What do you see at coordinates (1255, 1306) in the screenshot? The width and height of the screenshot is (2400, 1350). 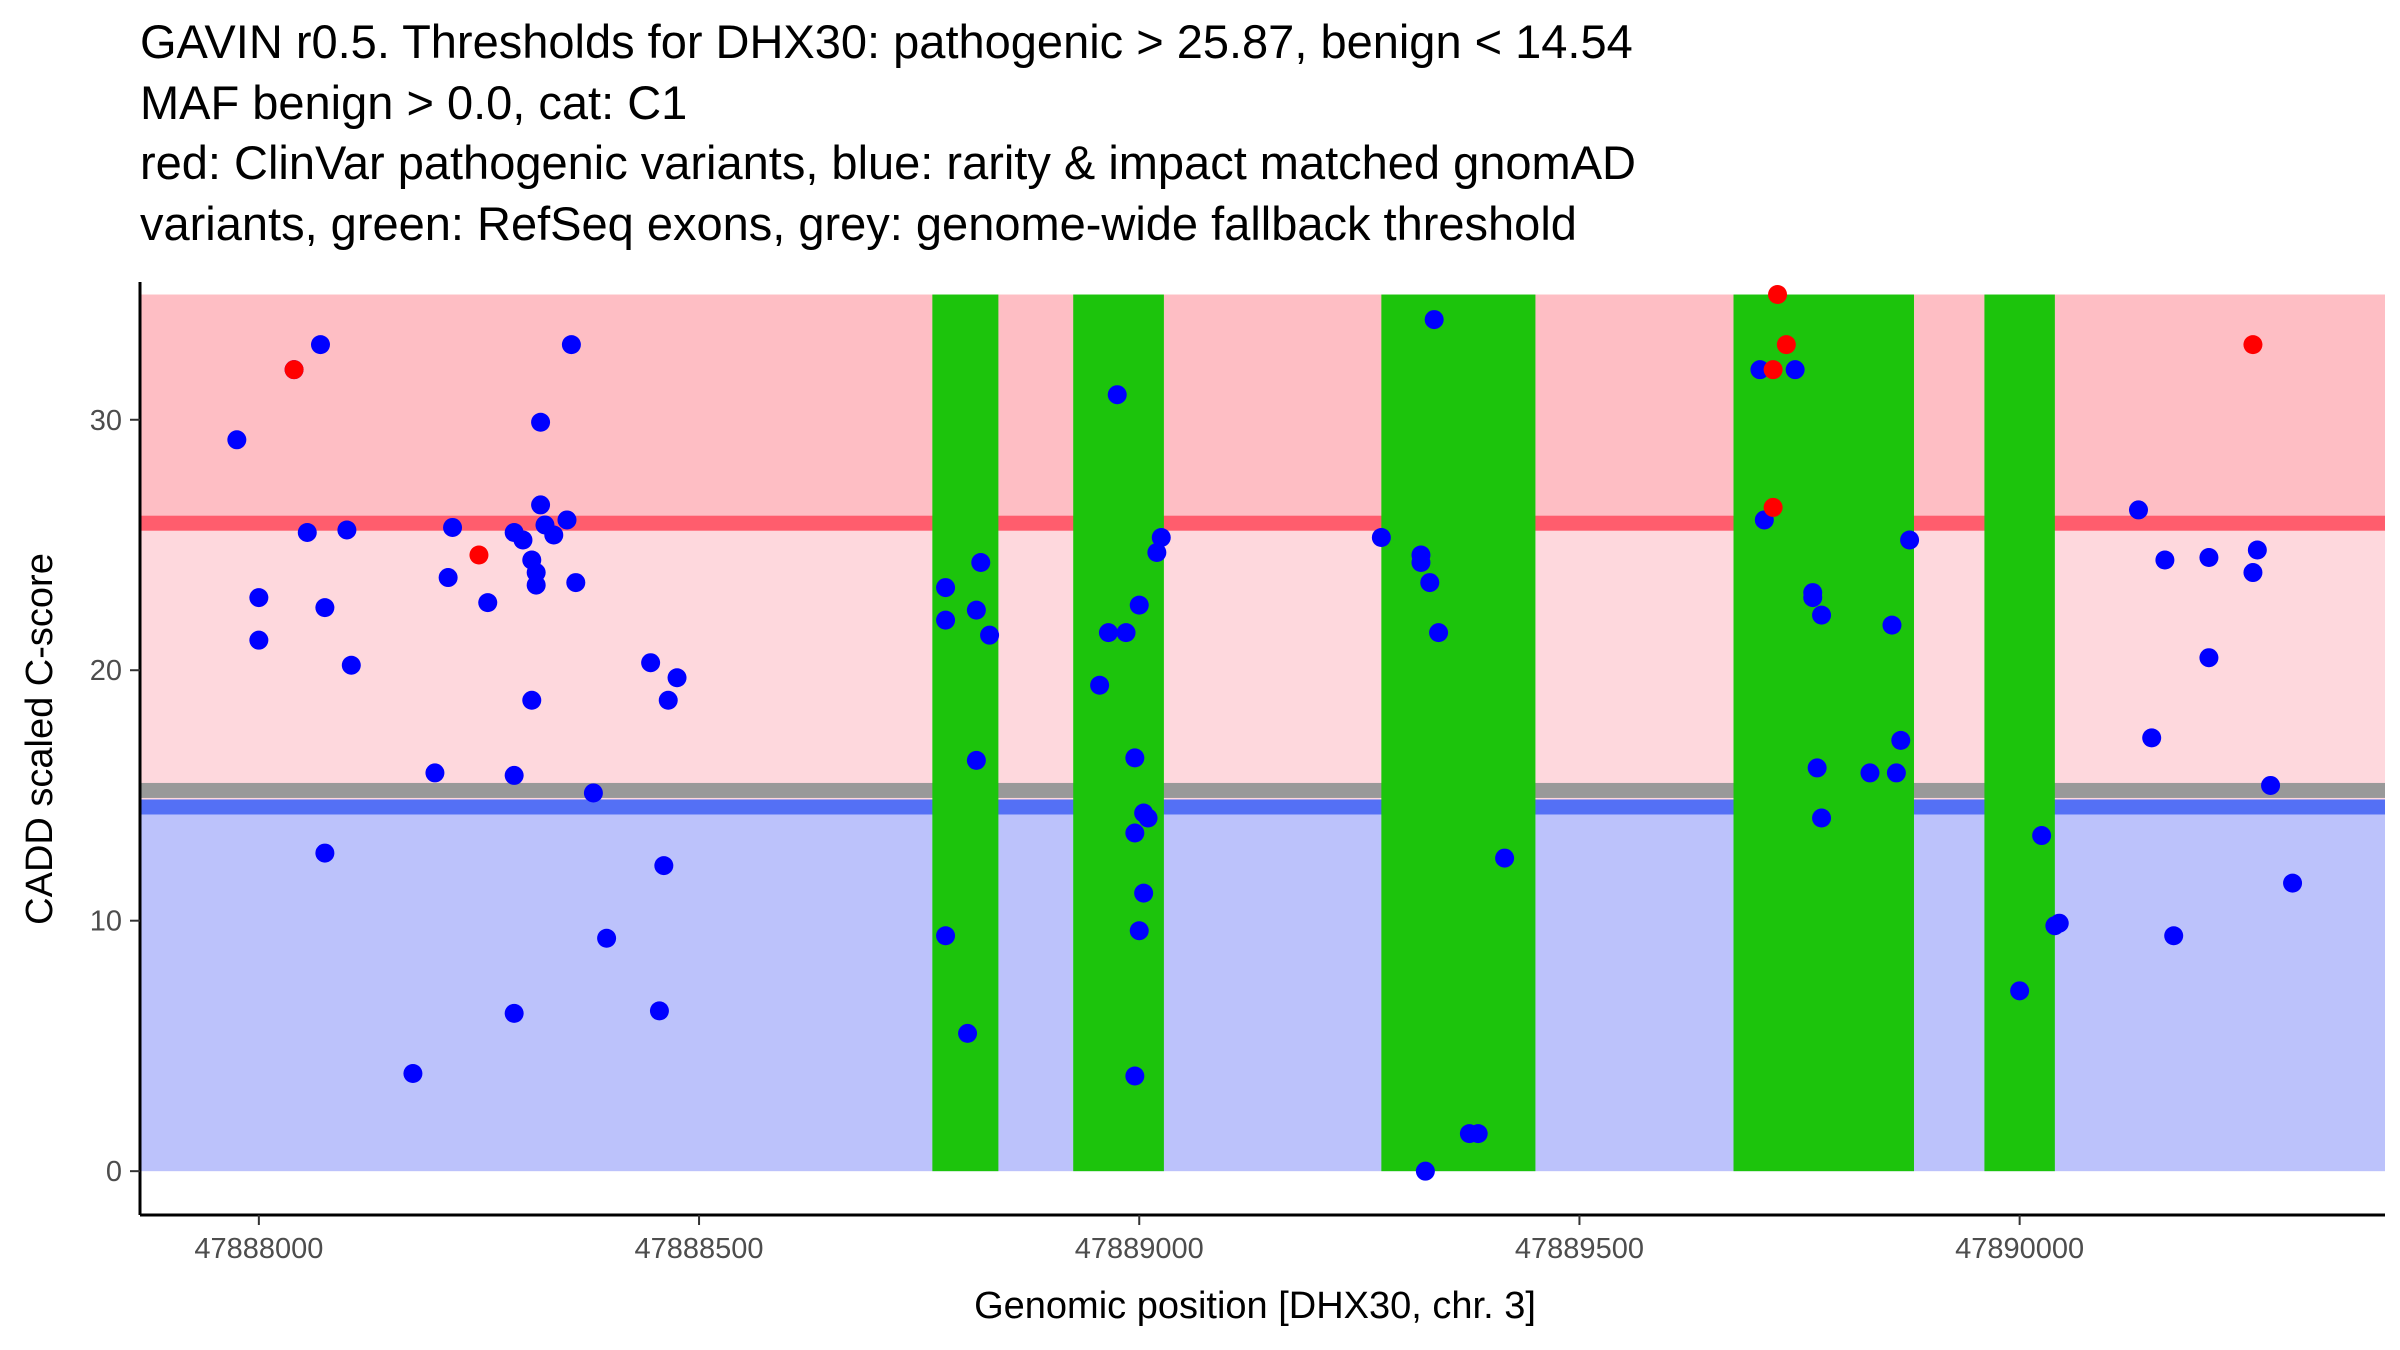 I see `x-axis-title: Genomic position [DHX30, chr. 3]` at bounding box center [1255, 1306].